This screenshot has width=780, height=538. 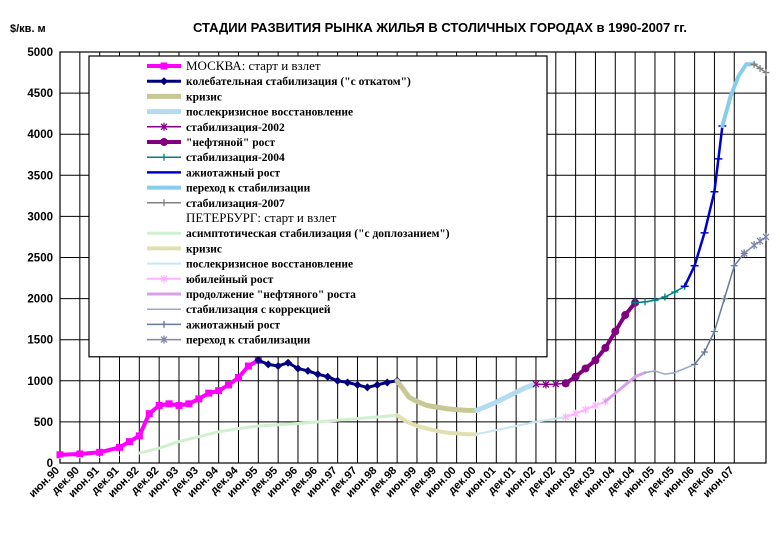 I want to click on y-tick-label: 4000, so click(x=40, y=135).